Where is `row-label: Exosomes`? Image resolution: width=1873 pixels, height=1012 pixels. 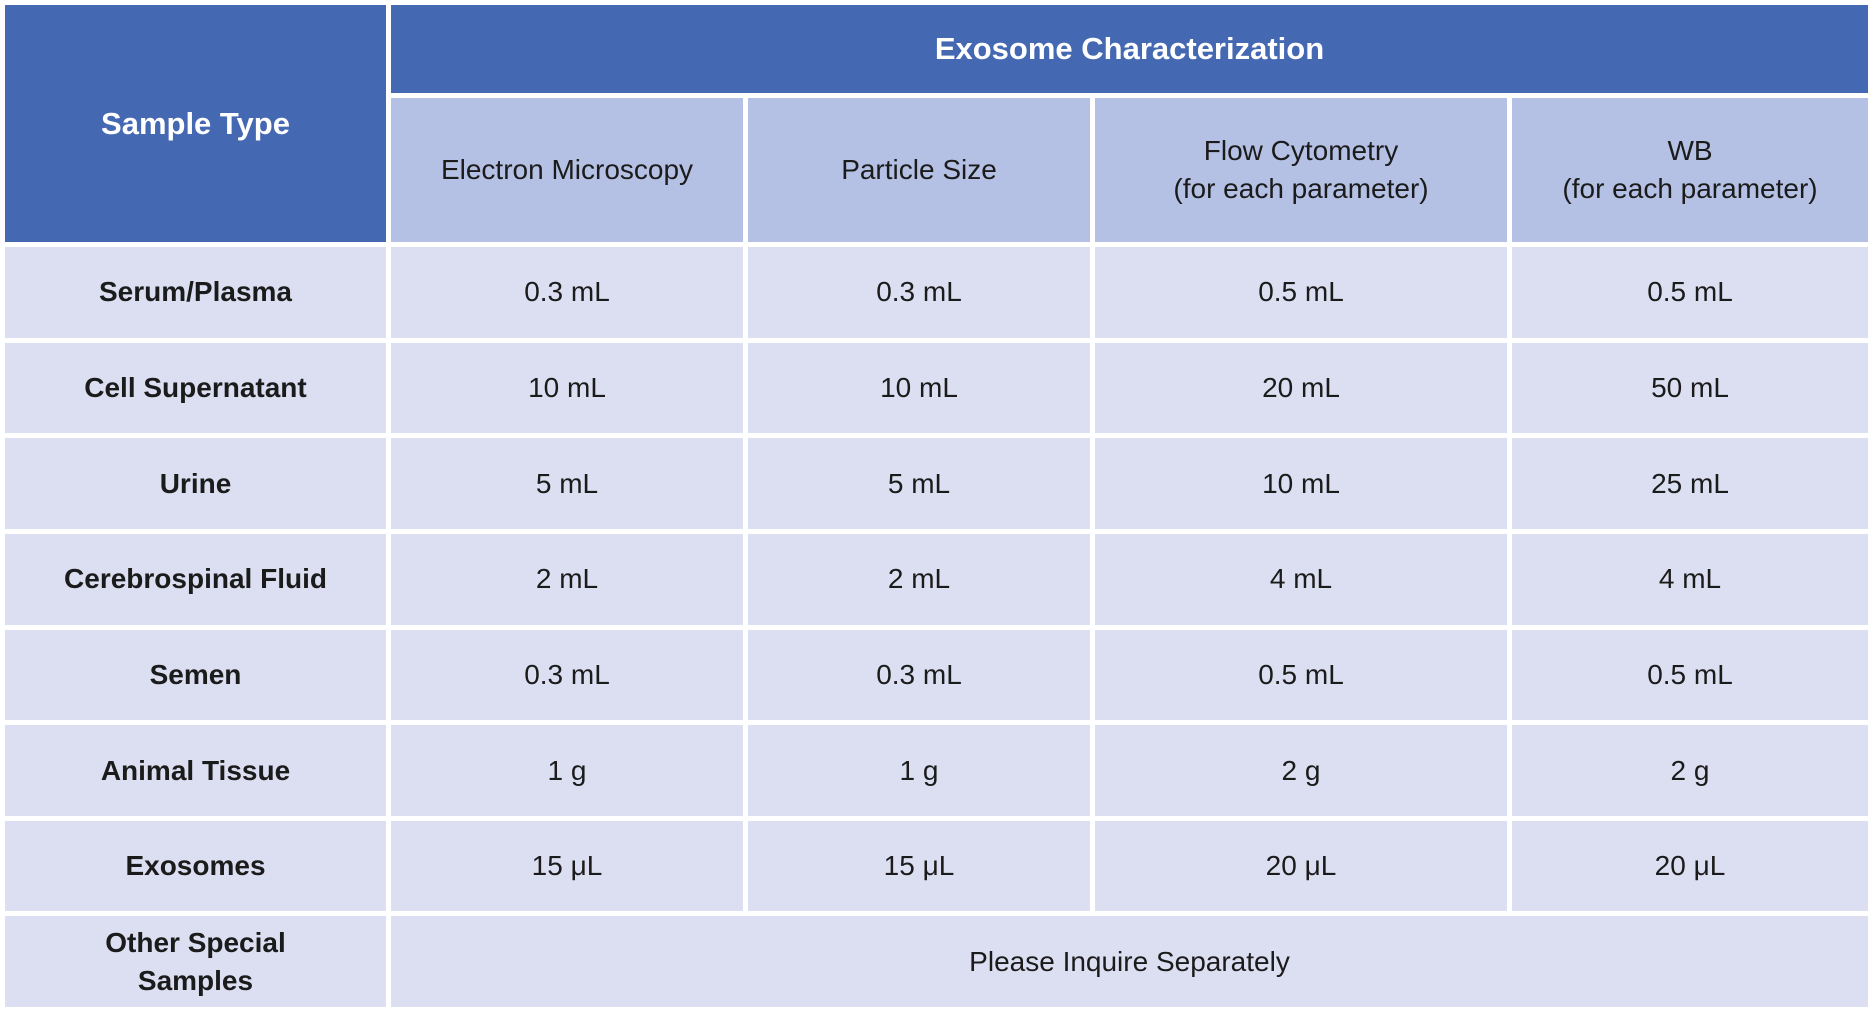
row-label: Exosomes is located at coordinates (195, 866).